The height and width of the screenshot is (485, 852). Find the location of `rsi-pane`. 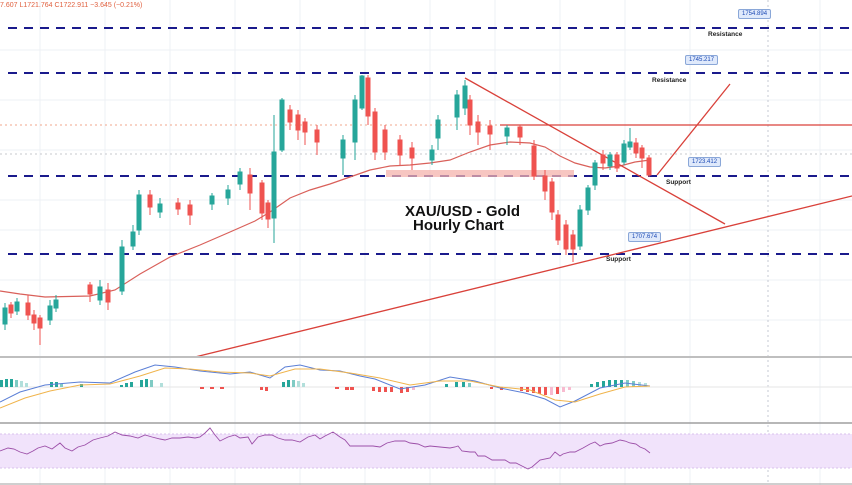

rsi-pane is located at coordinates (426, 448).